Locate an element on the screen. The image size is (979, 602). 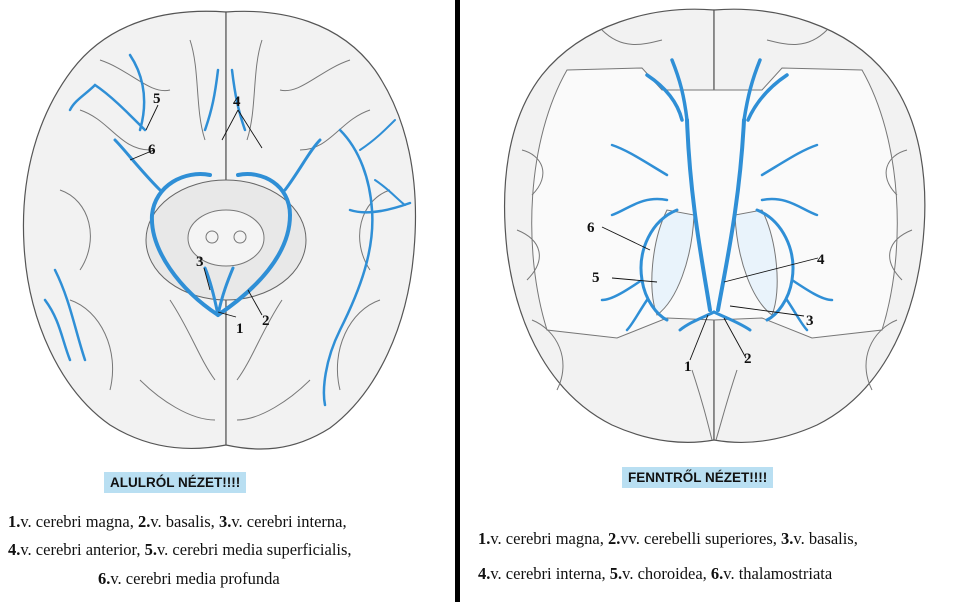
legend-line-3: 6.v. cerebri media profunda is located at coordinates (189, 578).